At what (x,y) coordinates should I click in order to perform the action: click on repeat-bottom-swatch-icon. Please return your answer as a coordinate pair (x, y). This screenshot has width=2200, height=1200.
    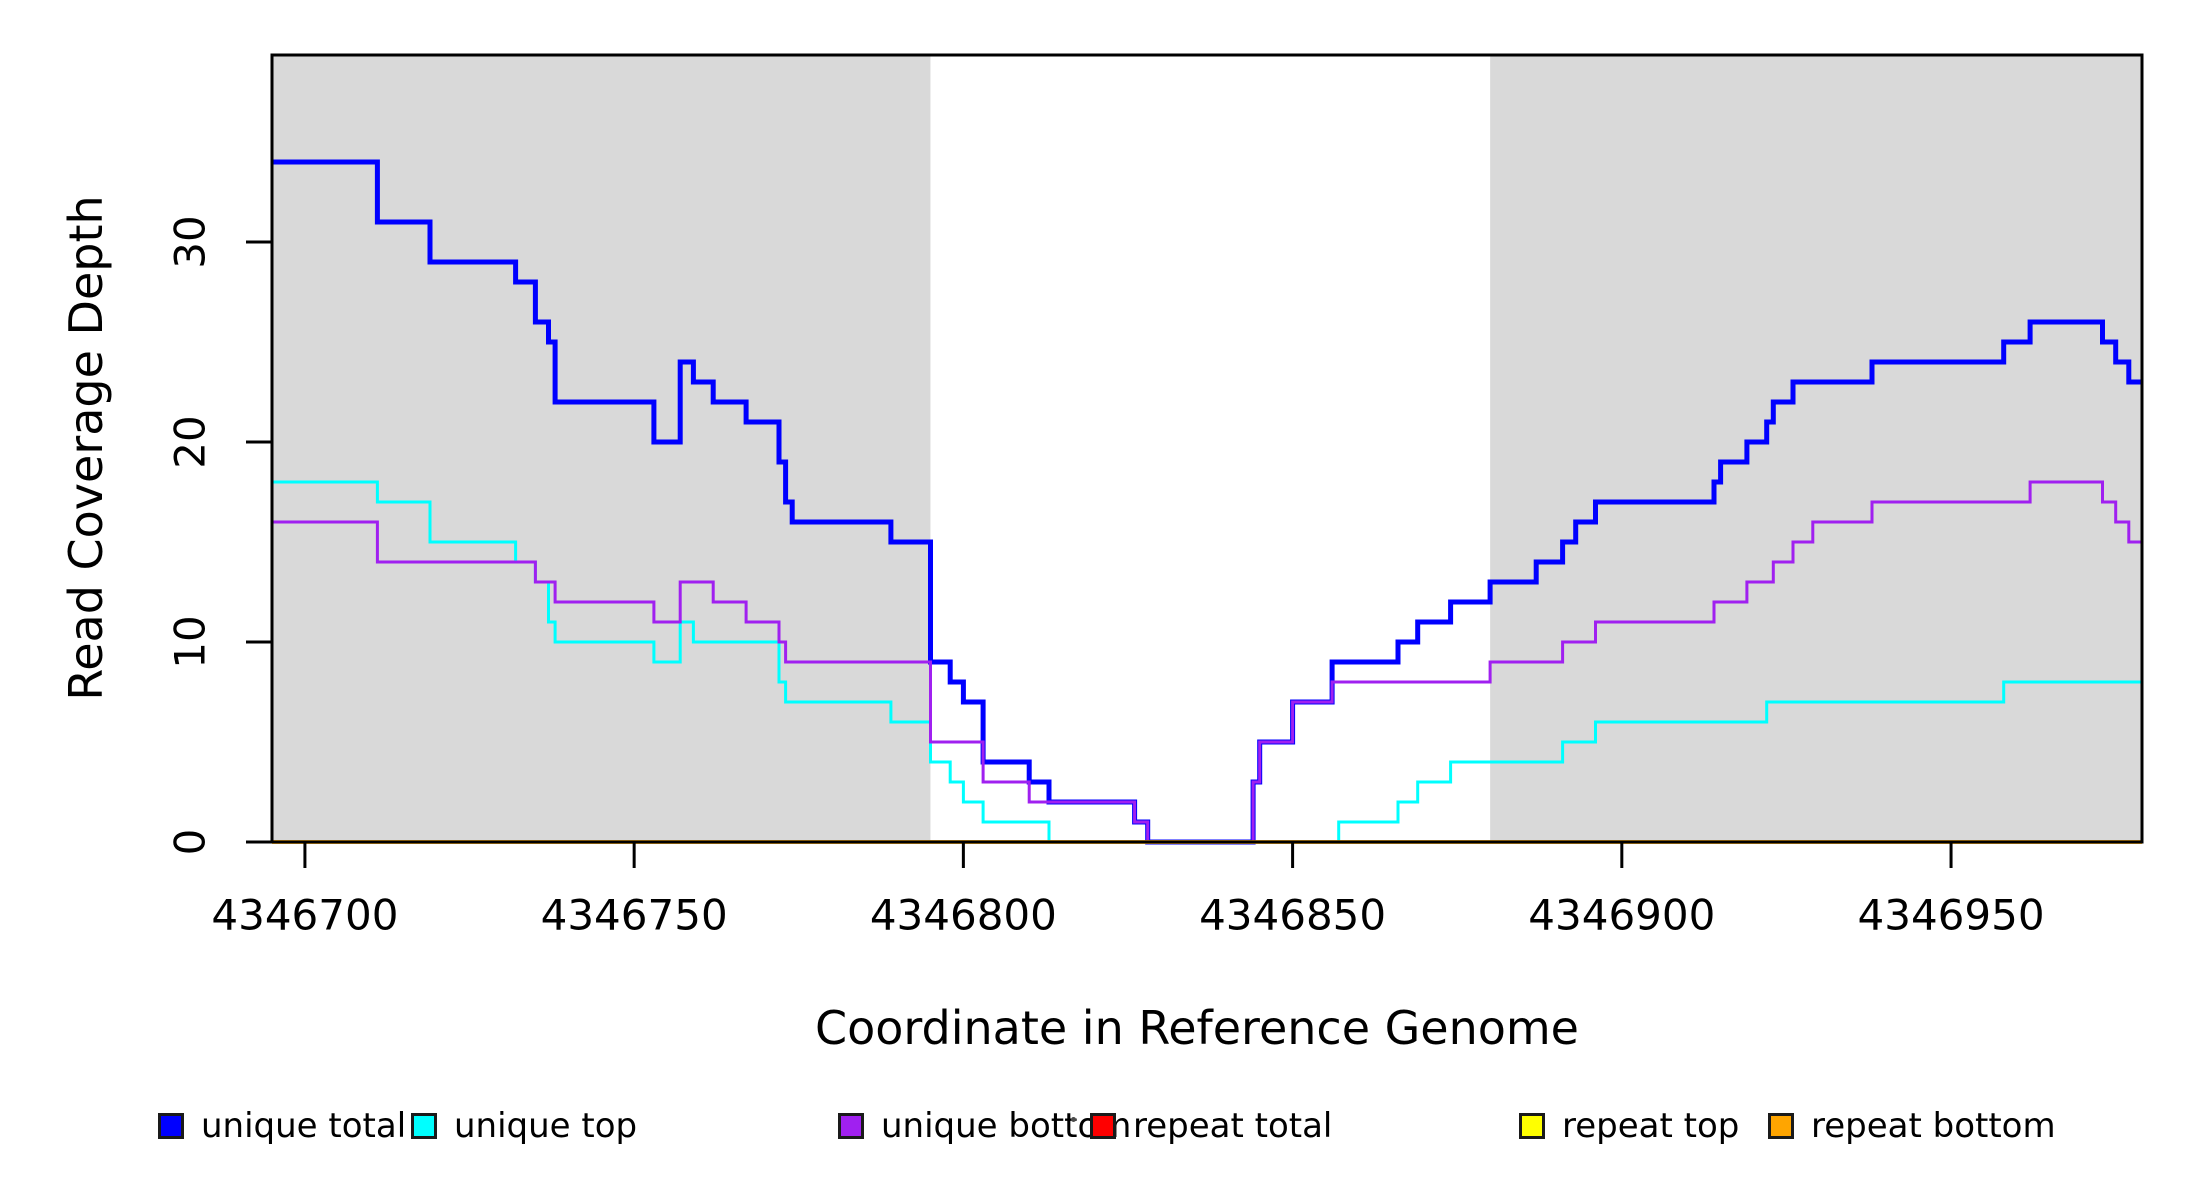
    Looking at the image, I should click on (1781, 1126).